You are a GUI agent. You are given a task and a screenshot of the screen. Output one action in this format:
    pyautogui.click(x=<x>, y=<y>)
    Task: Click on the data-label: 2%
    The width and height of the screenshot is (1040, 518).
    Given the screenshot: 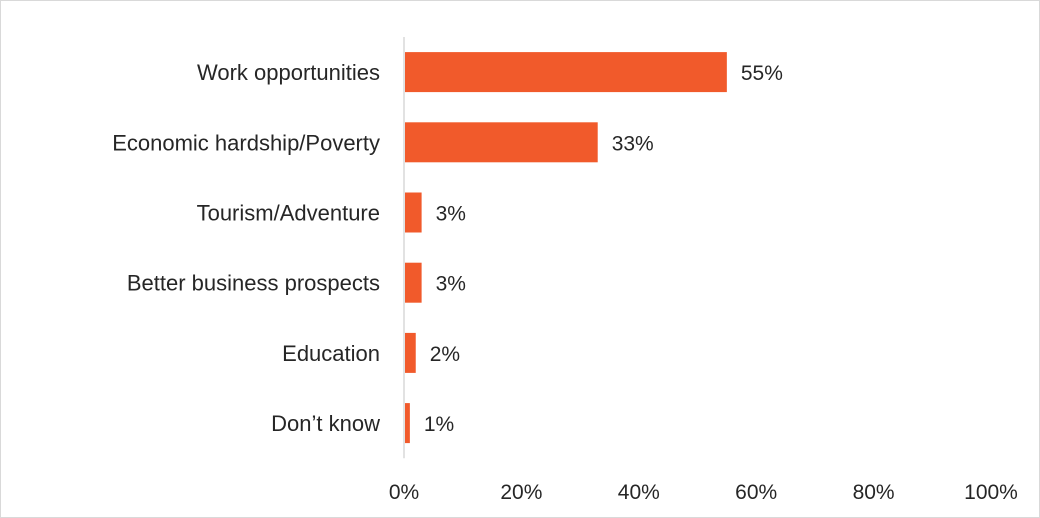 What is the action you would take?
    pyautogui.click(x=445, y=354)
    